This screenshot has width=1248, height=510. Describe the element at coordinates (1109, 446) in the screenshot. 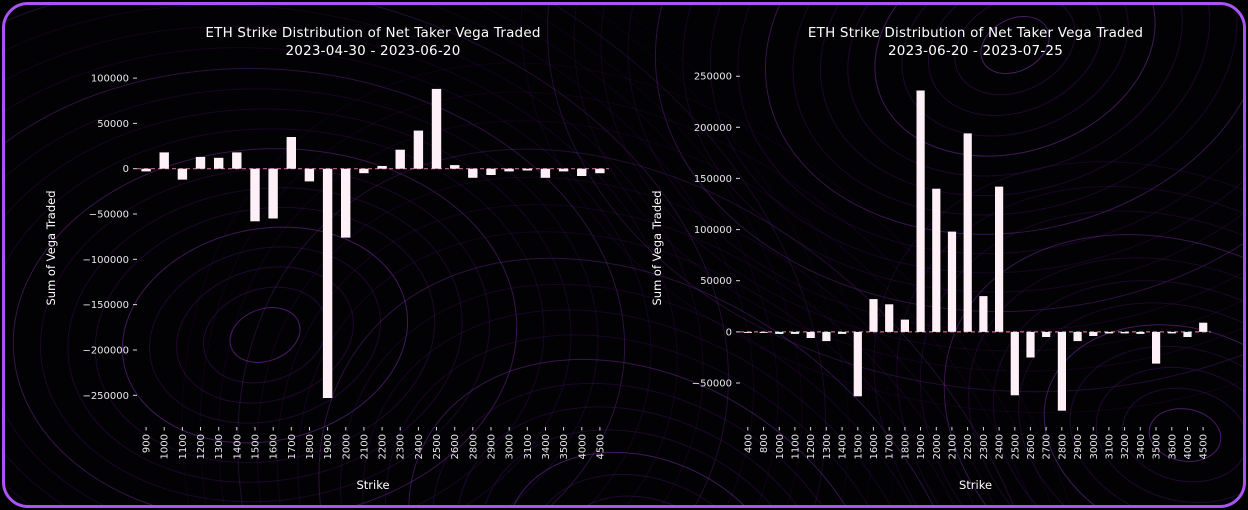

I see `x-axis-tick-label: 3100` at that location.